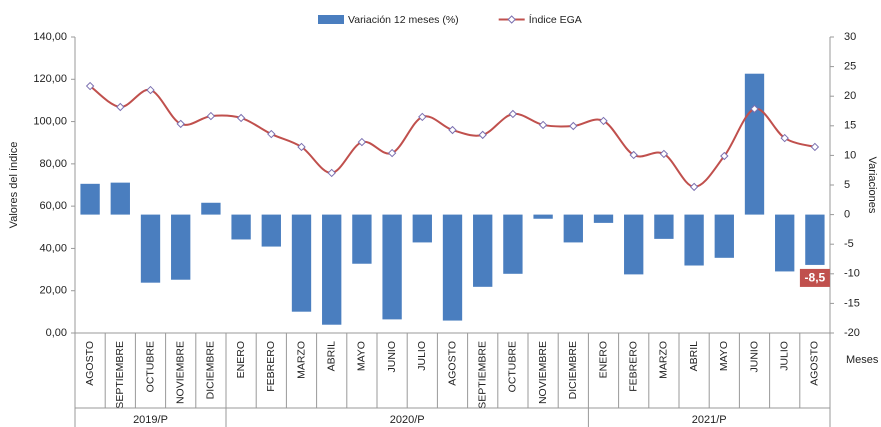 The image size is (881, 427). I want to click on group-label: 2019/P, so click(150, 420).